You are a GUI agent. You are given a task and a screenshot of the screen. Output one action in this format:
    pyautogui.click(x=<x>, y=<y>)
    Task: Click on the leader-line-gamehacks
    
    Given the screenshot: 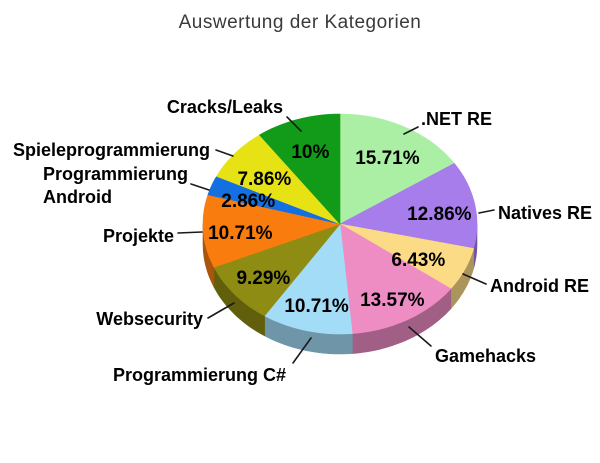 What is the action you would take?
    pyautogui.click(x=420, y=336)
    